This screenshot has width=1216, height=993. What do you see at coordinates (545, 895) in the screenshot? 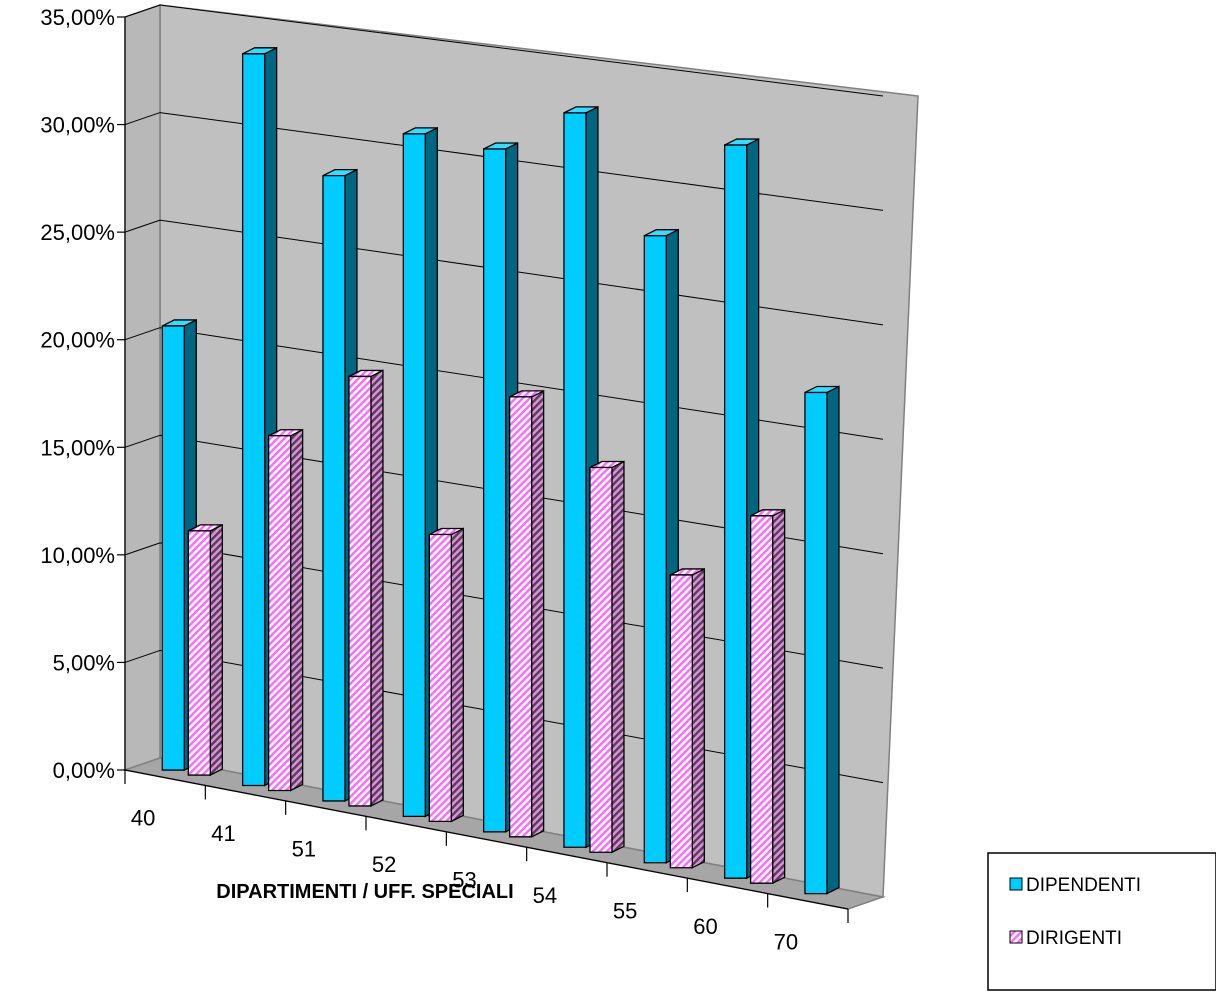
I see `x-tick-label: 54` at bounding box center [545, 895].